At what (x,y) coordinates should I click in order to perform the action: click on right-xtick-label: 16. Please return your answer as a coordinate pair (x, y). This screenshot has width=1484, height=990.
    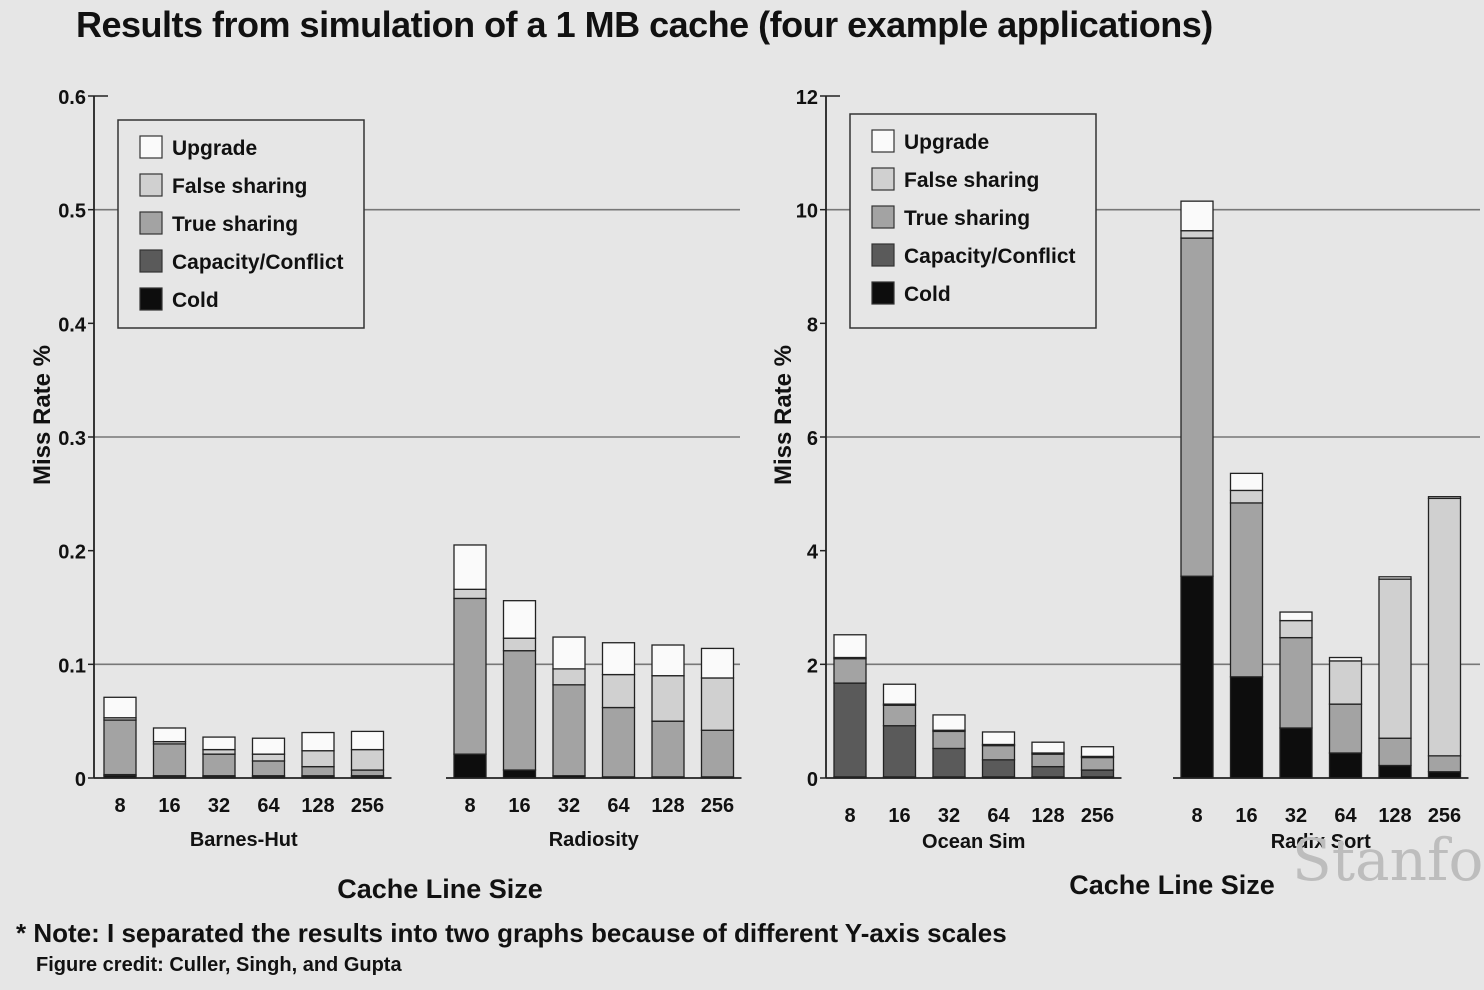
    Looking at the image, I should click on (1246, 816).